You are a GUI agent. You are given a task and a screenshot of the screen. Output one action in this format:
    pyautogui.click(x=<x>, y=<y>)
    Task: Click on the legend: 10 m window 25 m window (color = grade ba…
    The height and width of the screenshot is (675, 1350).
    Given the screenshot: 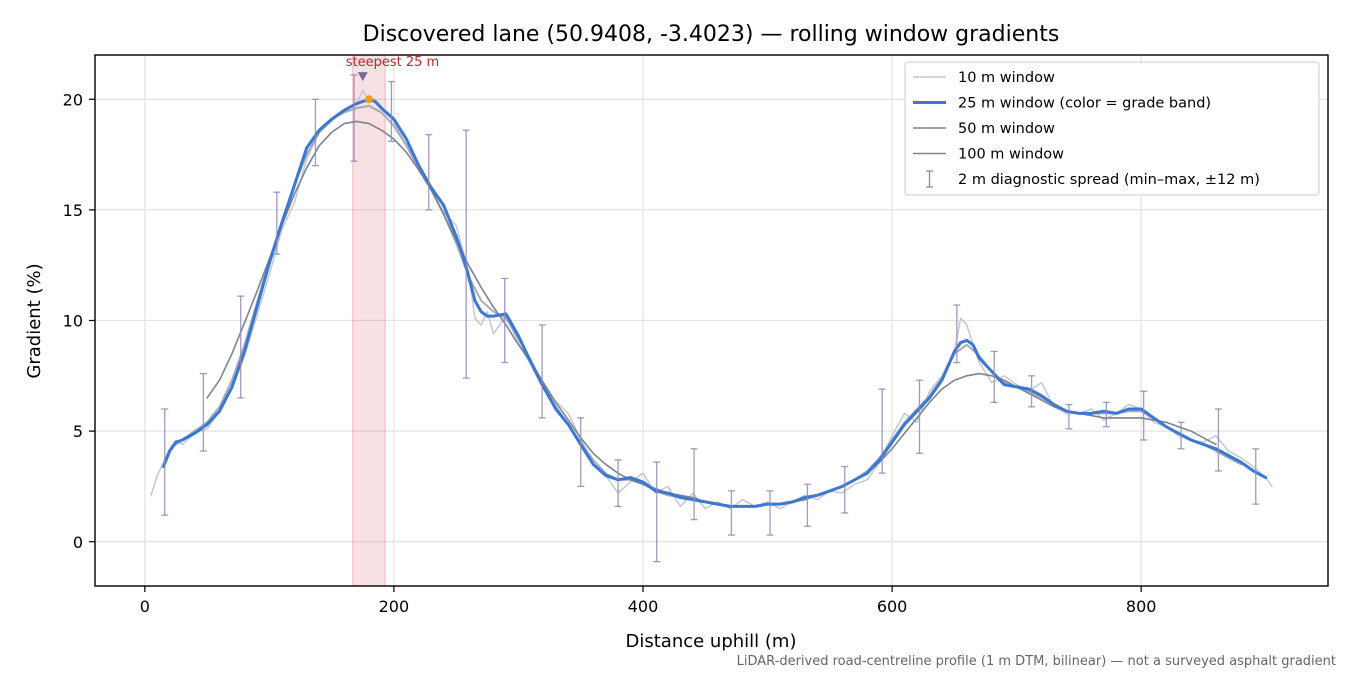 What is the action you would take?
    pyautogui.click(x=1112, y=128)
    